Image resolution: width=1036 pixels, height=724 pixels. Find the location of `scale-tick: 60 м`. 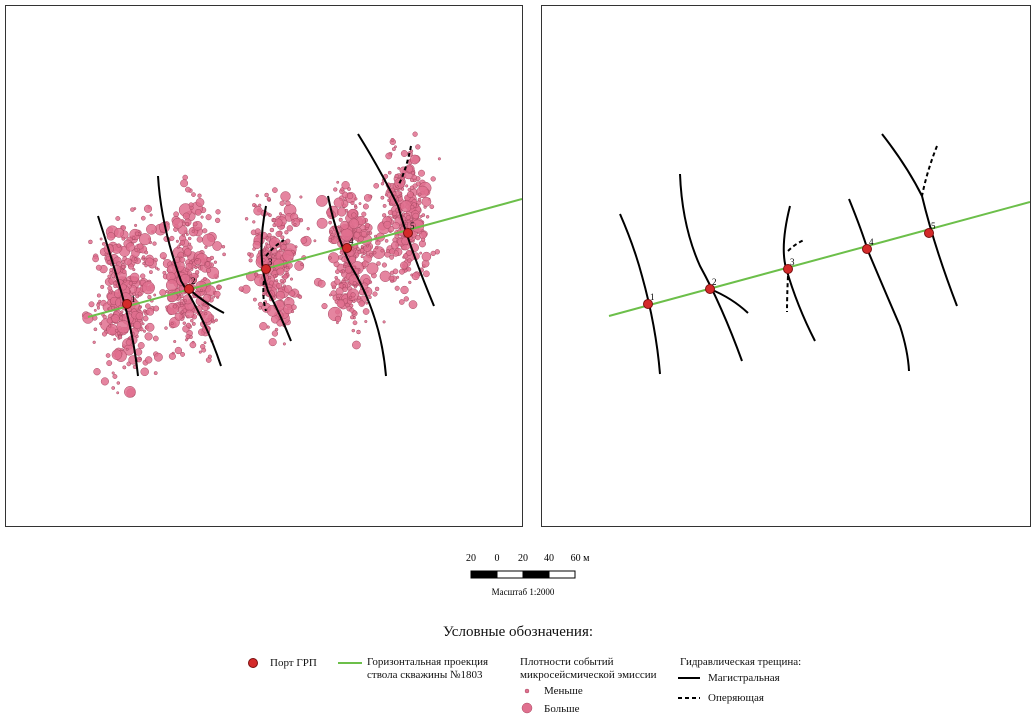

scale-tick: 60 м is located at coordinates (581, 558).